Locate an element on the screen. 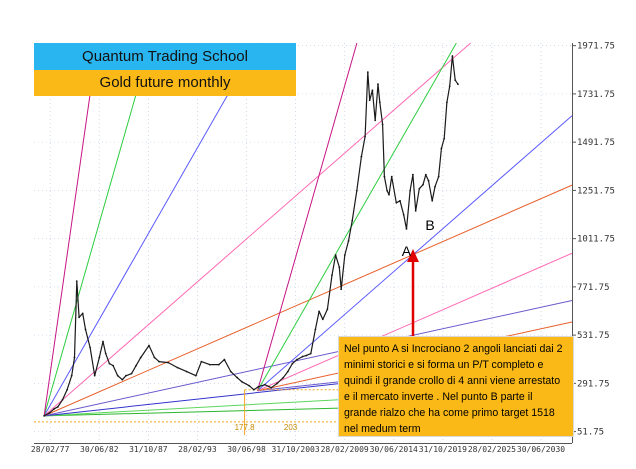 The image size is (636, 469). x-tick-label: 30/06/82 is located at coordinates (99, 449).